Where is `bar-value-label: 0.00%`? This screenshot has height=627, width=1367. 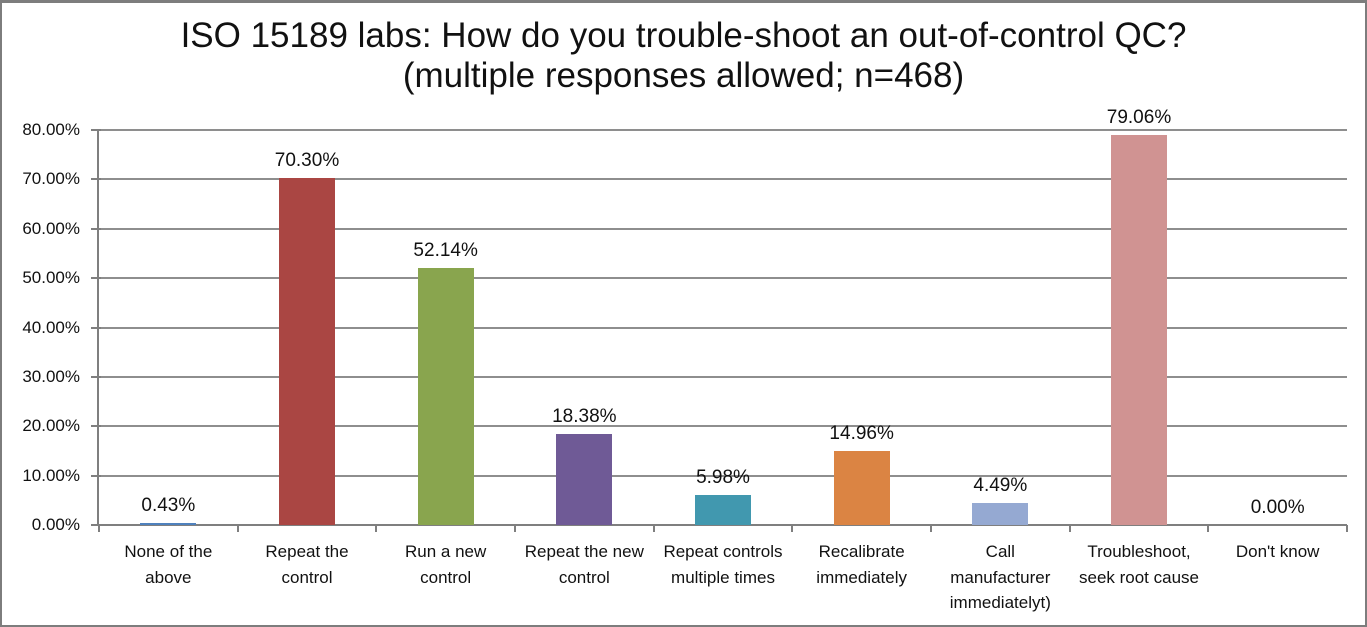 bar-value-label: 0.00% is located at coordinates (1277, 507).